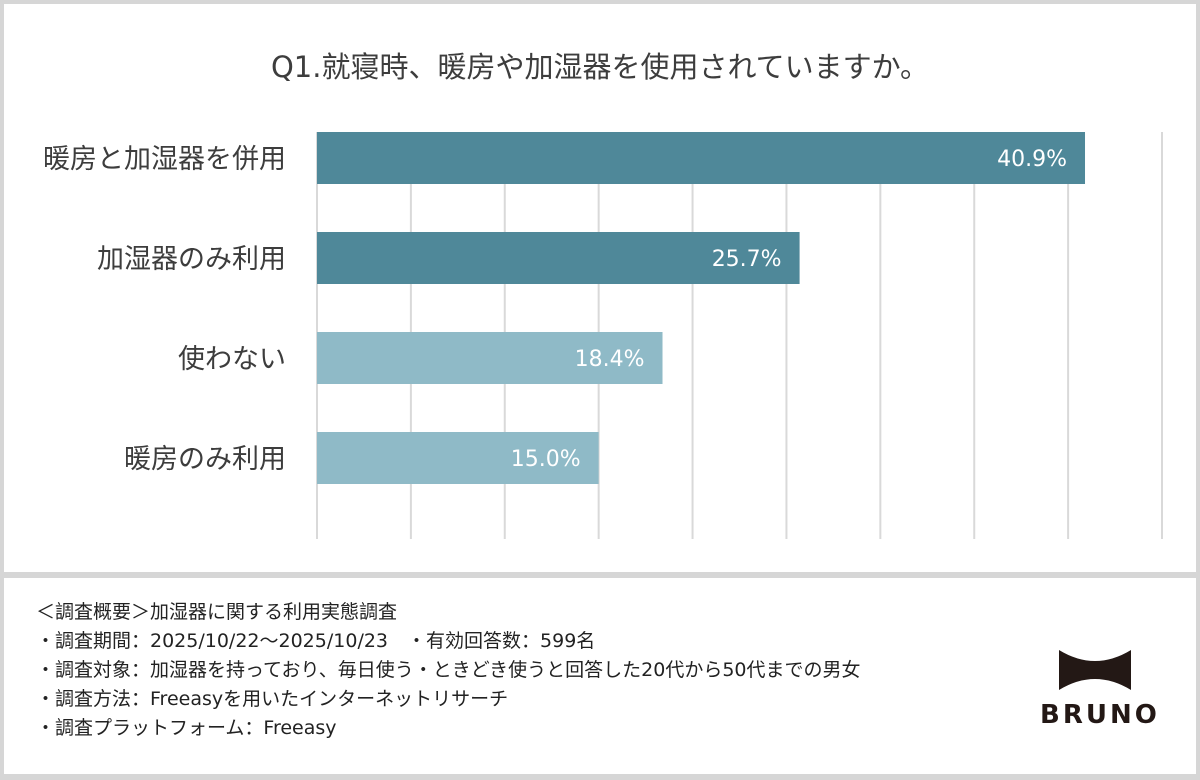 The width and height of the screenshot is (1200, 780). I want to click on survey-note-line: ・調査プラットフォーム：Freeasy, so click(186, 728).